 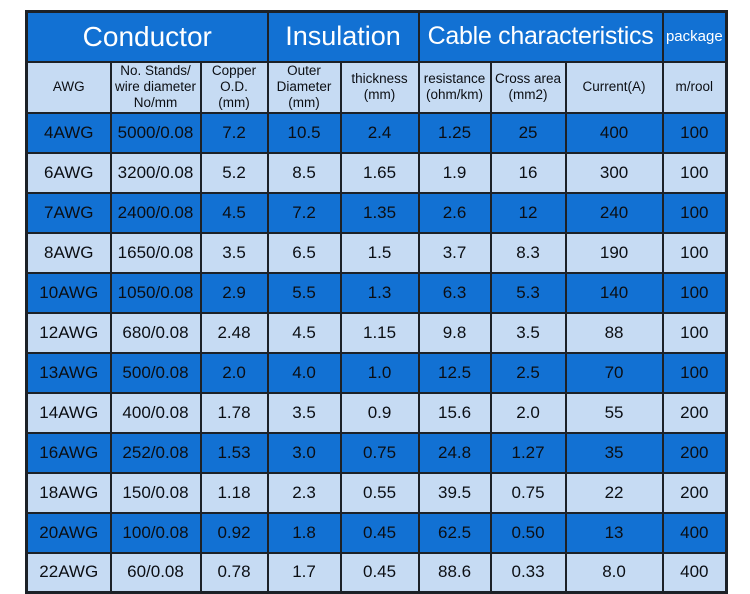 I want to click on cell-current: 35, so click(x=614, y=452).